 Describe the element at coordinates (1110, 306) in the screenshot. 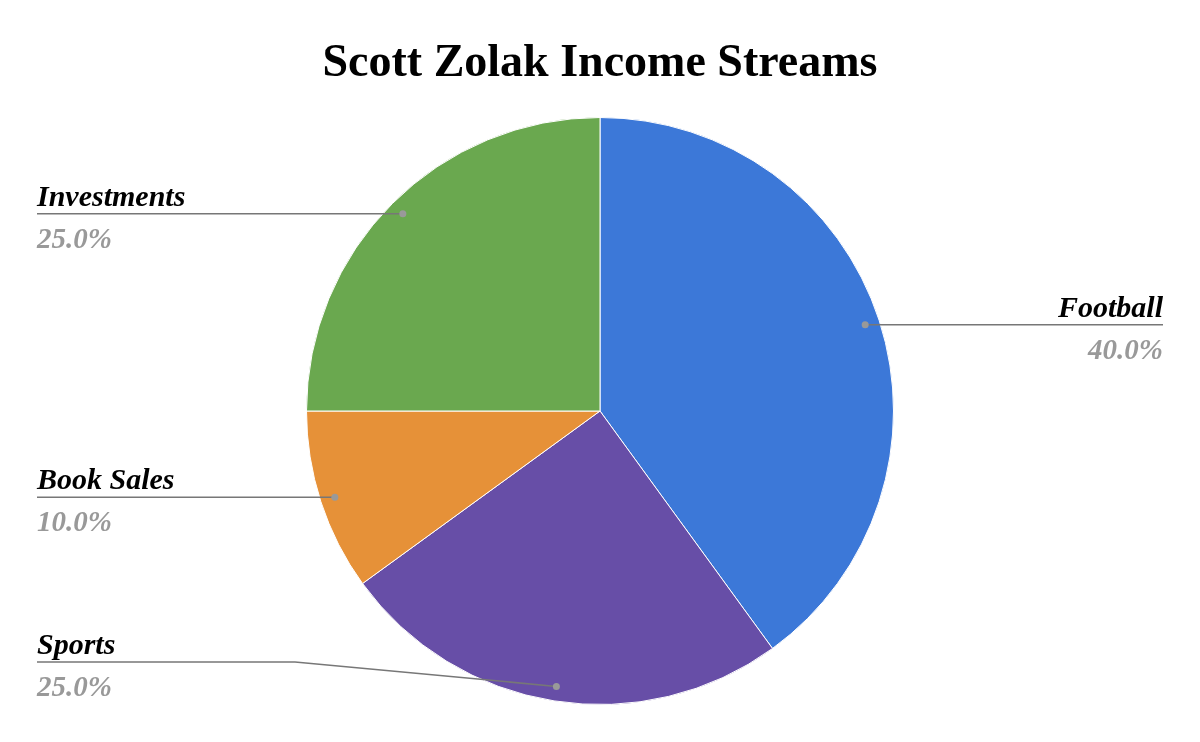

I see `slice-label: Football` at that location.